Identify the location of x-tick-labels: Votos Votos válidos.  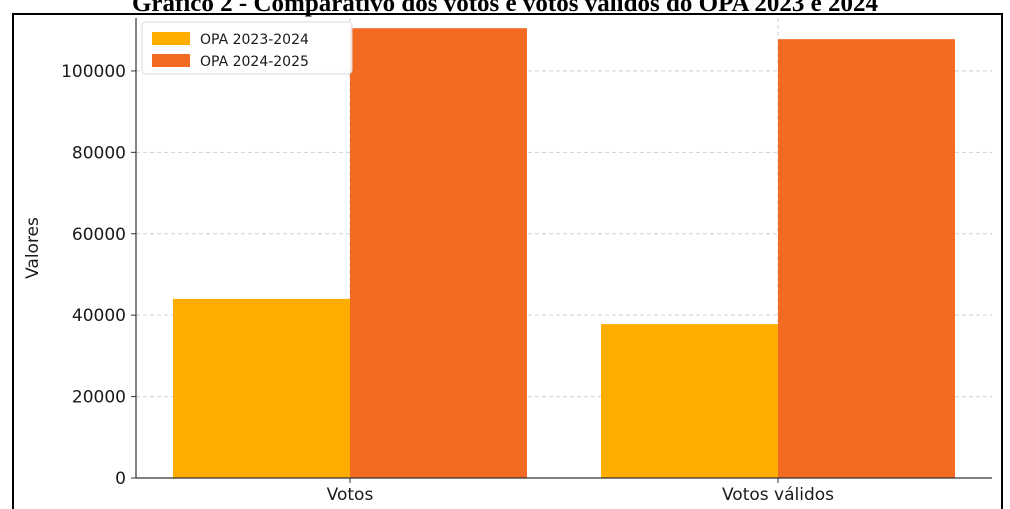
(580, 491).